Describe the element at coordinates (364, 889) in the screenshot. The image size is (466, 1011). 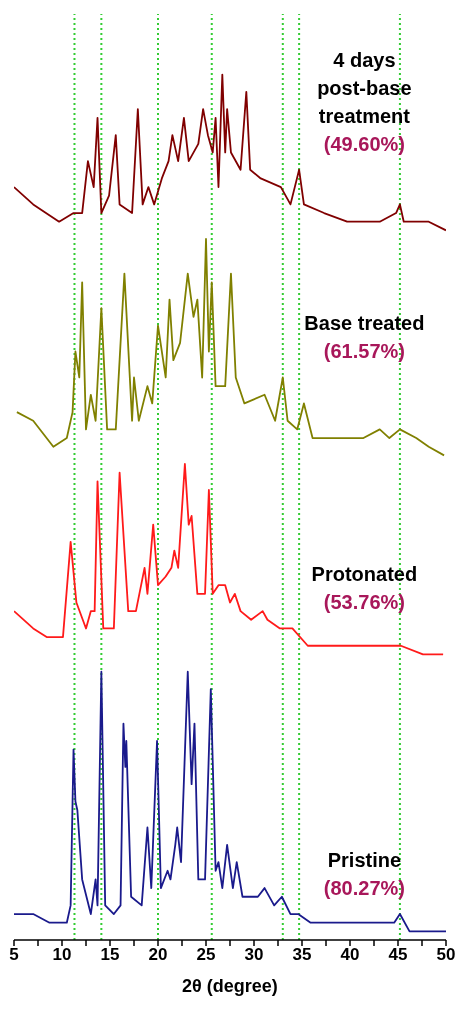
I see `annotation: (80.27%)` at that location.